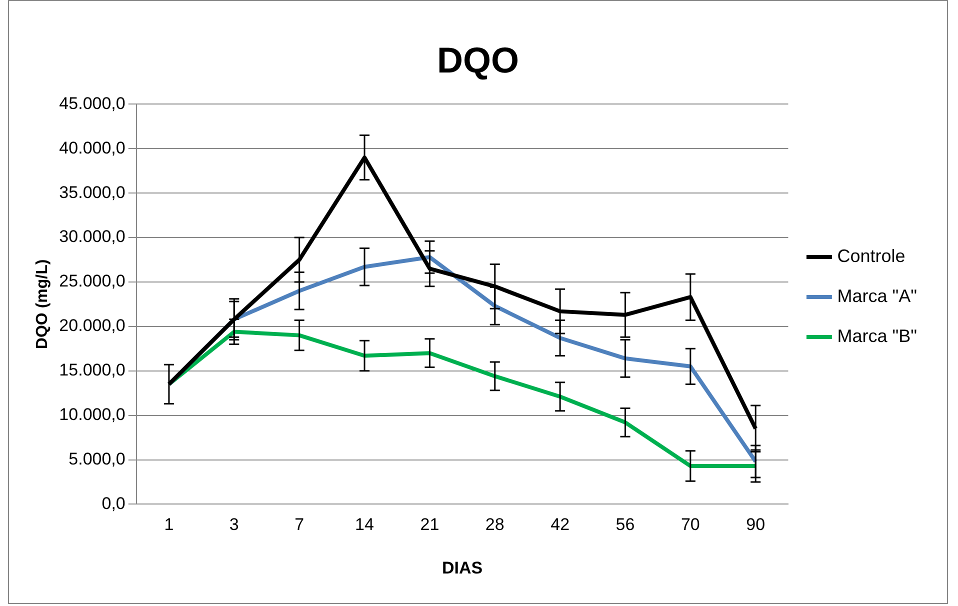 This screenshot has height=606, width=958. What do you see at coordinates (114, 503) in the screenshot?
I see `y-tick-label: 0,0` at bounding box center [114, 503].